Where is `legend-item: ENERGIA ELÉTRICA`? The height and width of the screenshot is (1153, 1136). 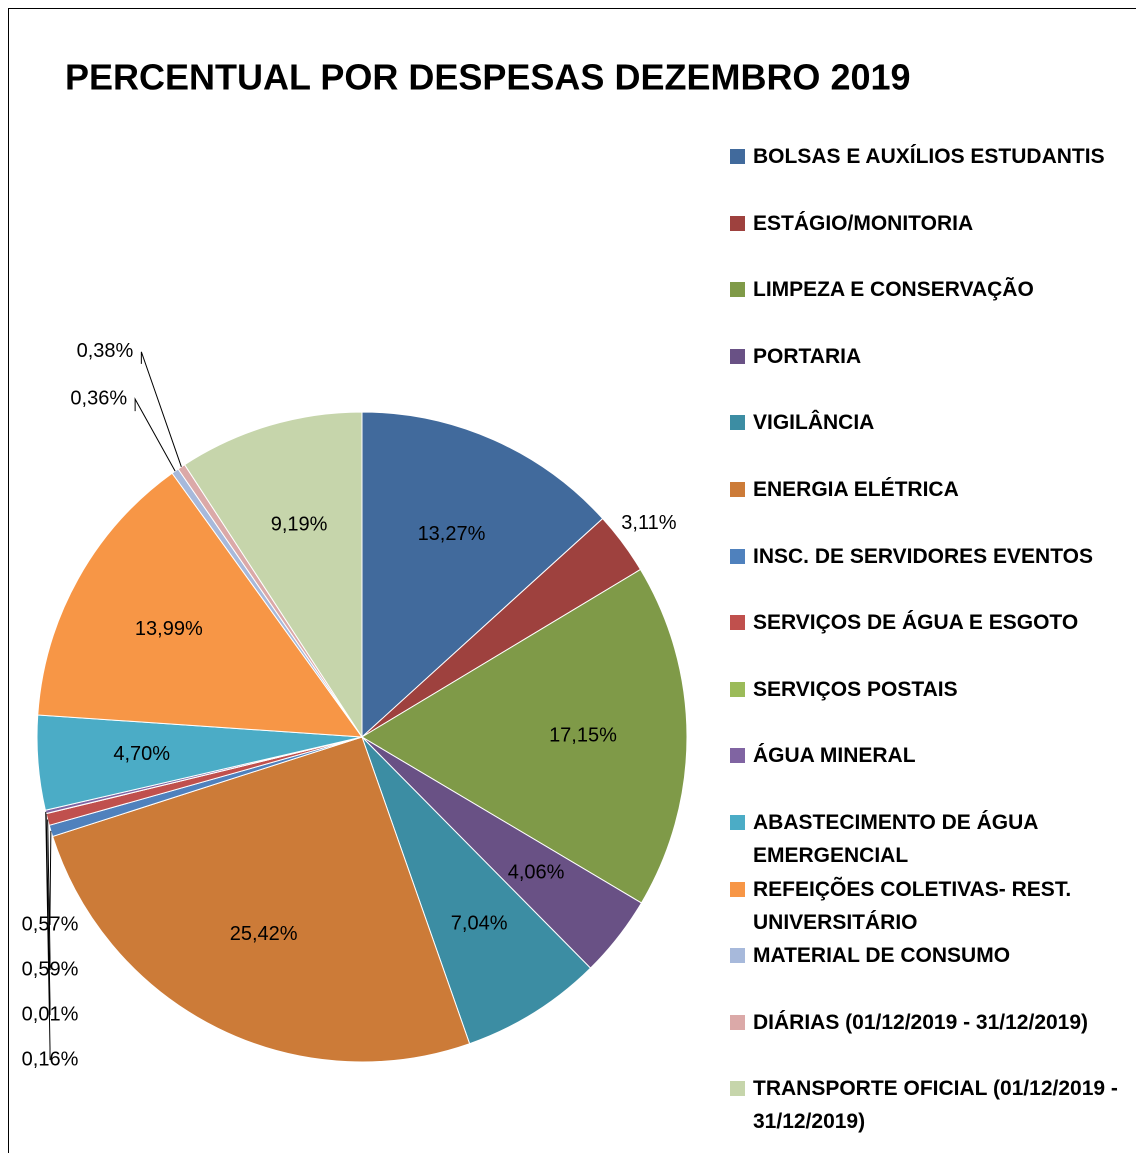 legend-item: ENERGIA ELÉTRICA is located at coordinates (932, 489).